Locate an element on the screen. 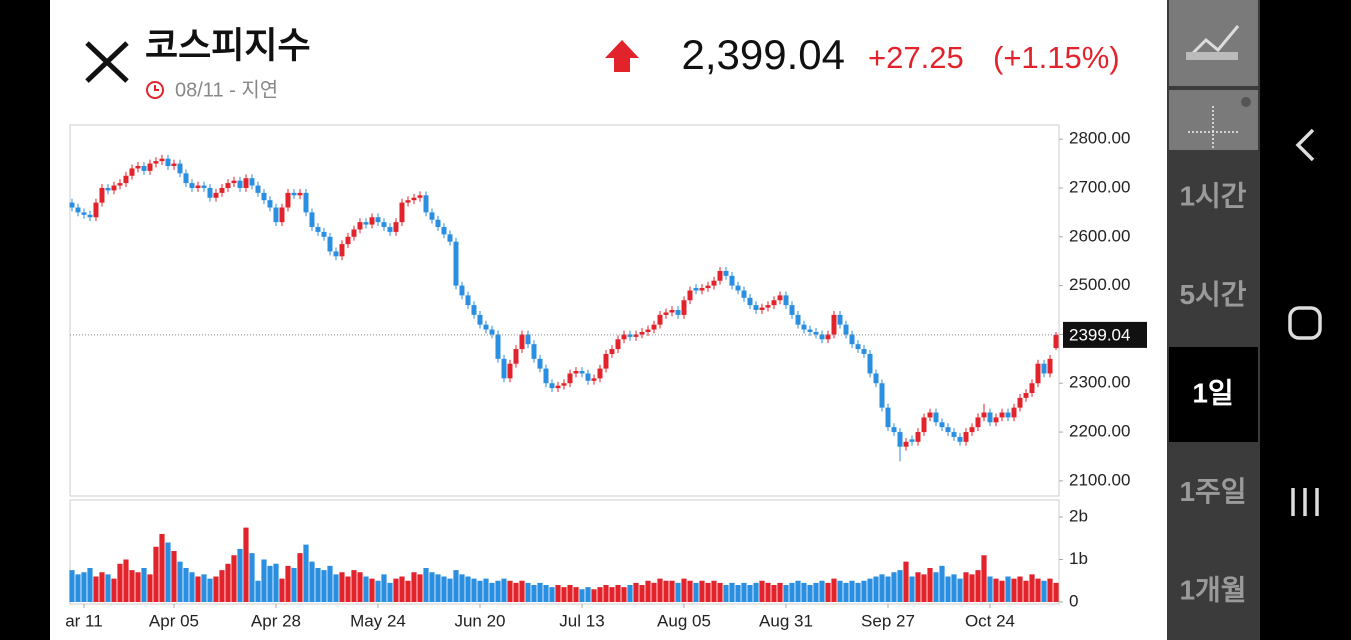 The height and width of the screenshot is (640, 1351). crosshair-icon is located at coordinates (1213, 132).